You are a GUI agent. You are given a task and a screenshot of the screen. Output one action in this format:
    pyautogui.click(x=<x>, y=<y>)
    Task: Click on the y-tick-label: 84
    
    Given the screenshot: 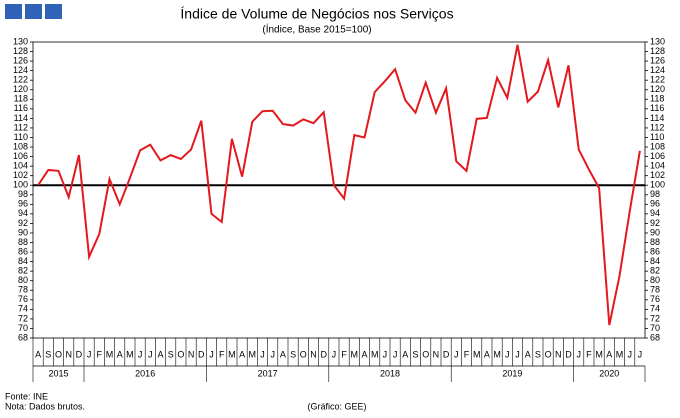 What is the action you would take?
    pyautogui.click(x=23, y=261)
    